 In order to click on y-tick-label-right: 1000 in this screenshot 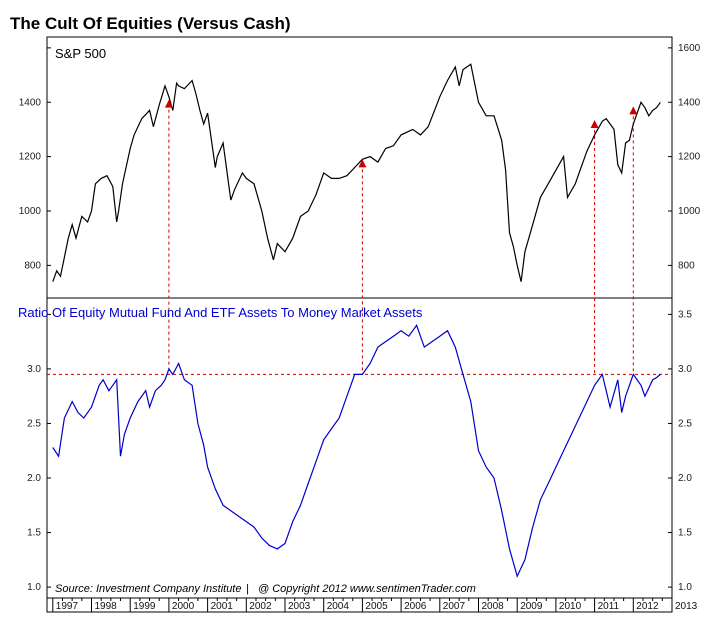, I will do `click(689, 211)`.